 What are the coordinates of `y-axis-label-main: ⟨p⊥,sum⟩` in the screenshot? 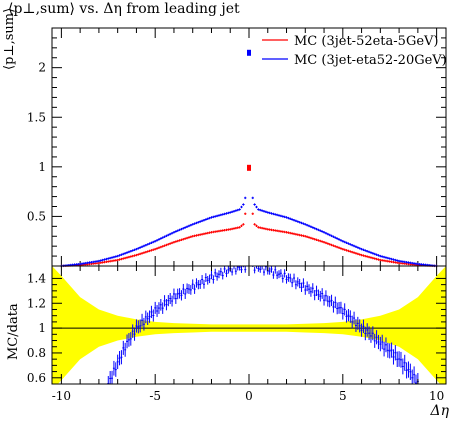 It's located at (9, 38).